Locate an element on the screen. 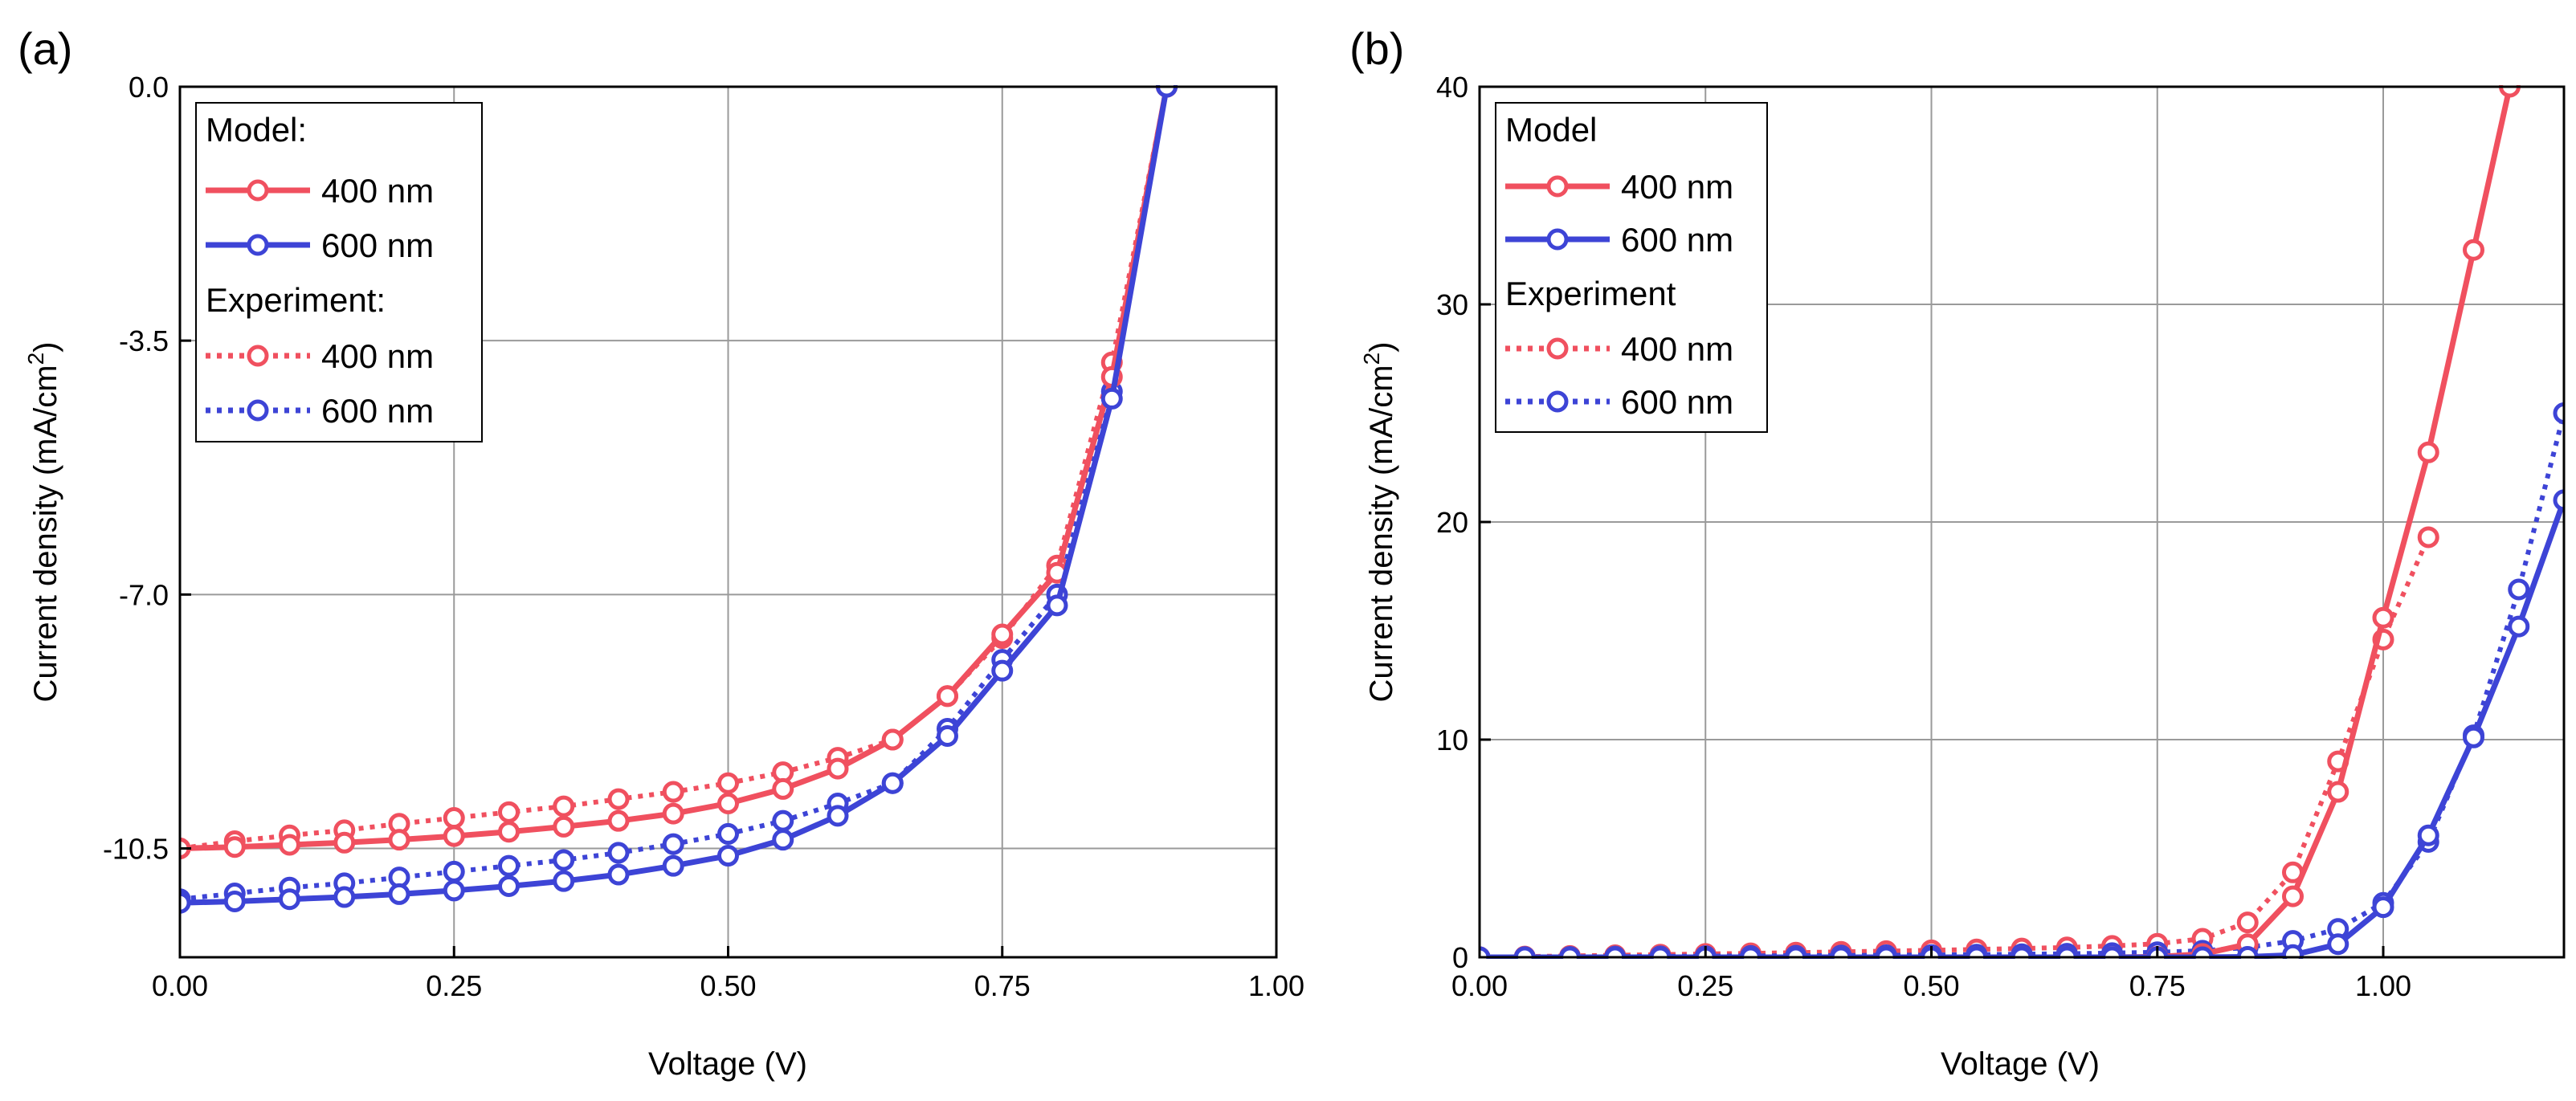 Image resolution: width=2576 pixels, height=1101 pixels. panel-a-legend-model-header: Model: is located at coordinates (256, 130).